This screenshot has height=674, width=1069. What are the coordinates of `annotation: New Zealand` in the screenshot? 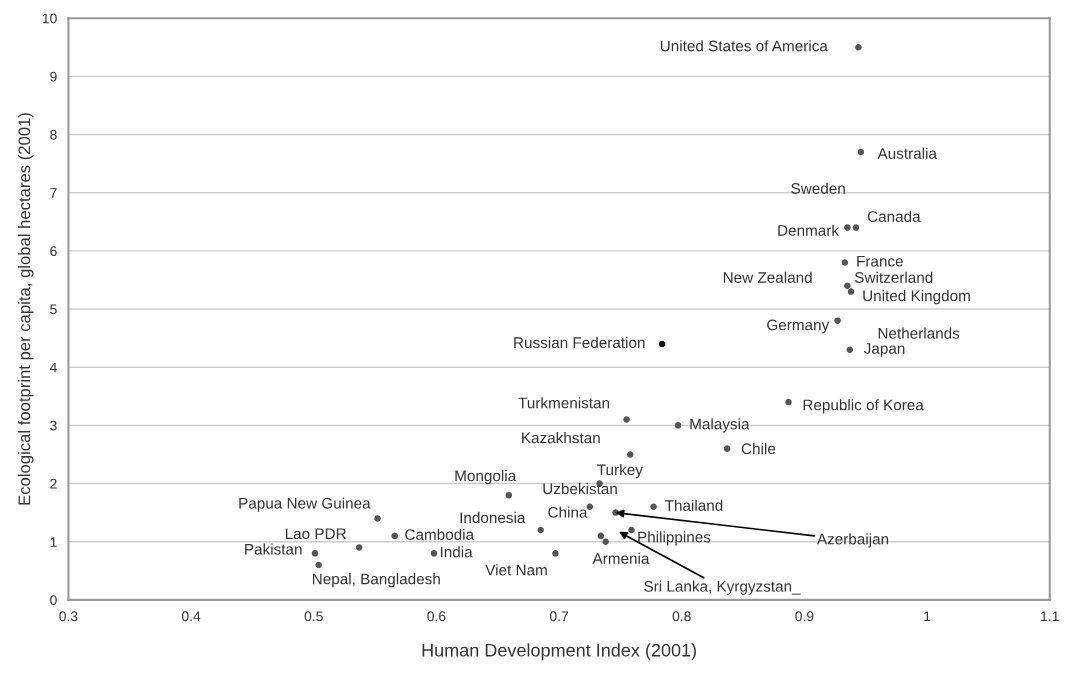 It's located at (767, 277).